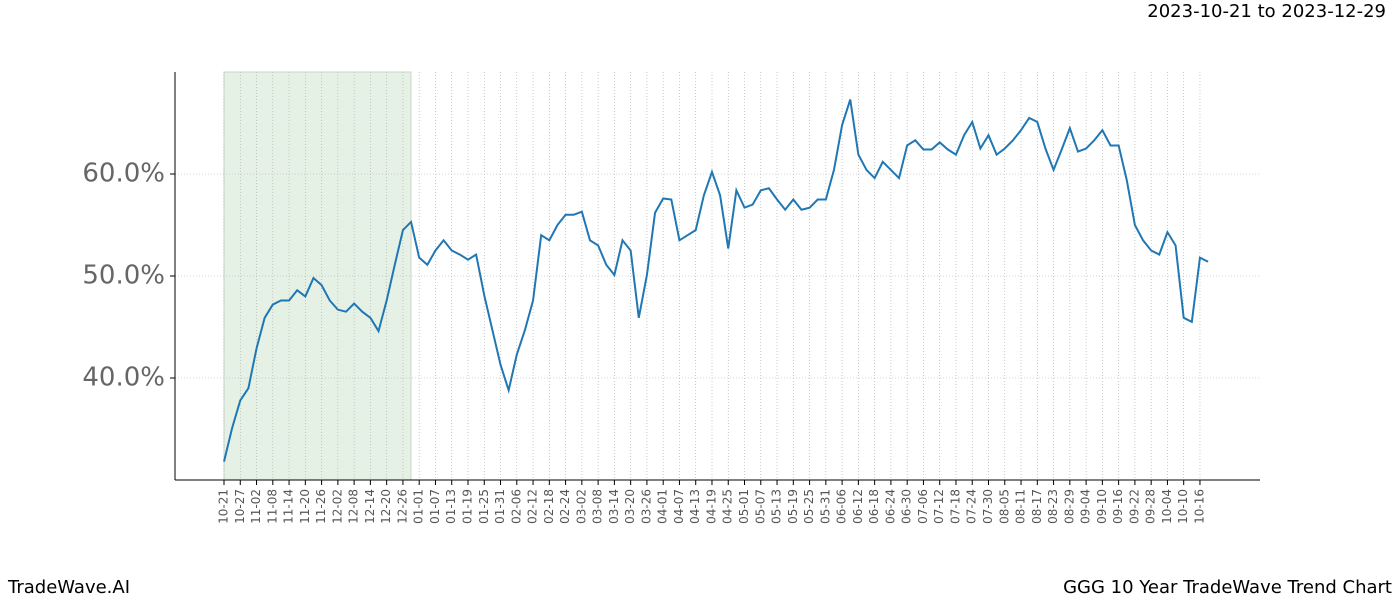 The image size is (1400, 600). What do you see at coordinates (1004, 506) in the screenshot?
I see `x-tick-label: 08-05` at bounding box center [1004, 506].